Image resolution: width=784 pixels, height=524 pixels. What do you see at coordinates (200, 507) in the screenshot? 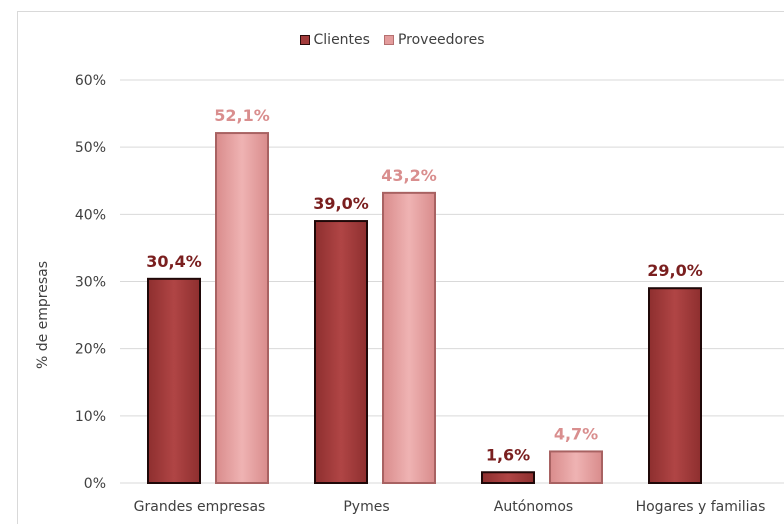
I see `x-tick-label: Grandes empresas` at bounding box center [200, 507].